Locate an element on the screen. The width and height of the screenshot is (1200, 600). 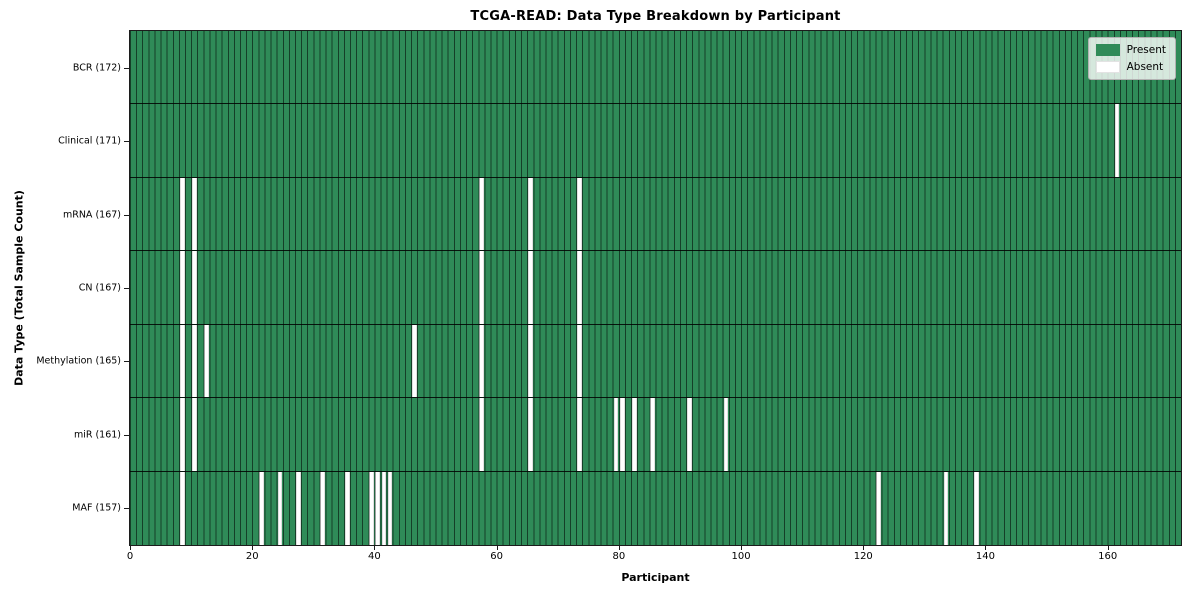
y-tick-label: mRNA (167) is located at coordinates (91, 215).